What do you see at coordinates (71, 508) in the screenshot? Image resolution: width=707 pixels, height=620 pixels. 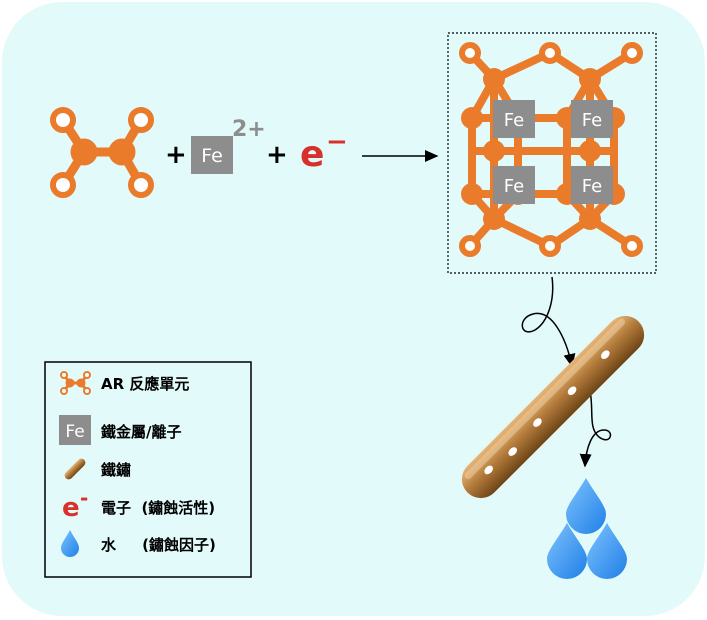 I see `legend-electron-e: e` at bounding box center [71, 508].